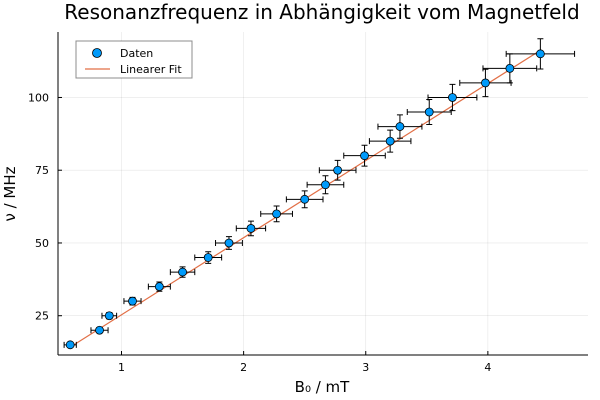 The image size is (600, 400). Describe the element at coordinates (365, 367) in the screenshot. I see `x-tick-label: 3` at that location.